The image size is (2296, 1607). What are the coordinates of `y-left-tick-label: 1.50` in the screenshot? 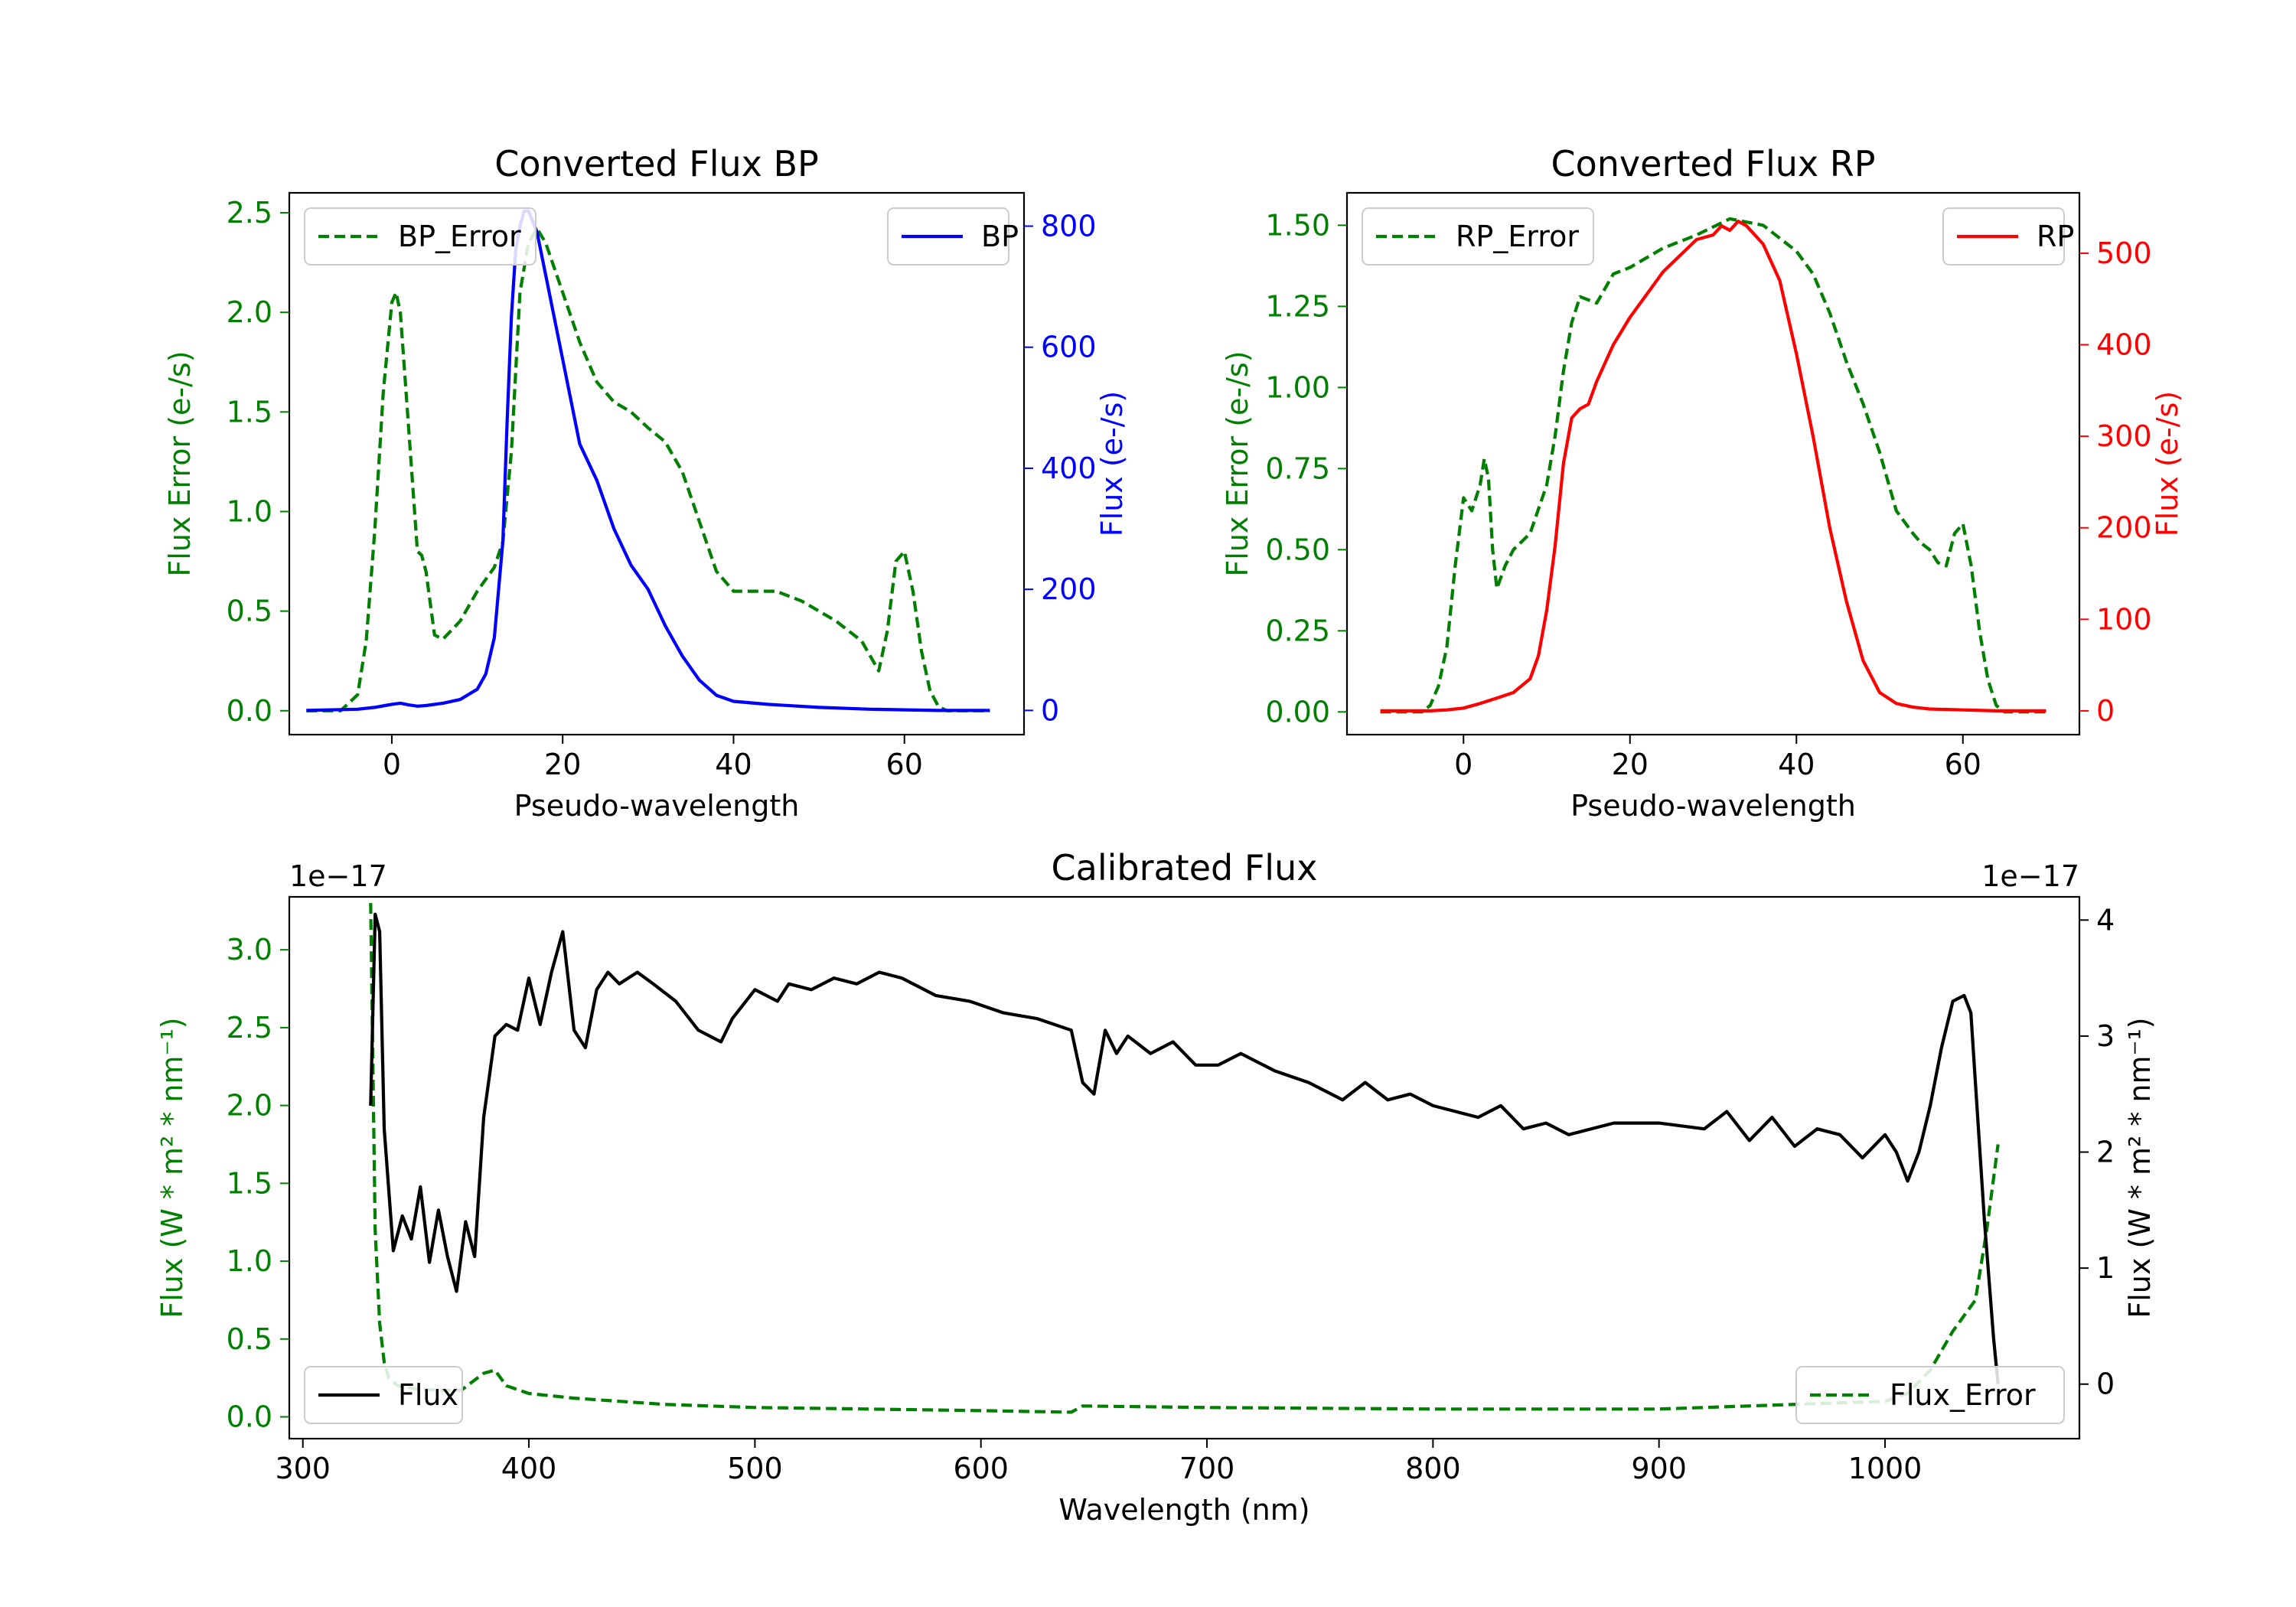 It's located at (1297, 225).